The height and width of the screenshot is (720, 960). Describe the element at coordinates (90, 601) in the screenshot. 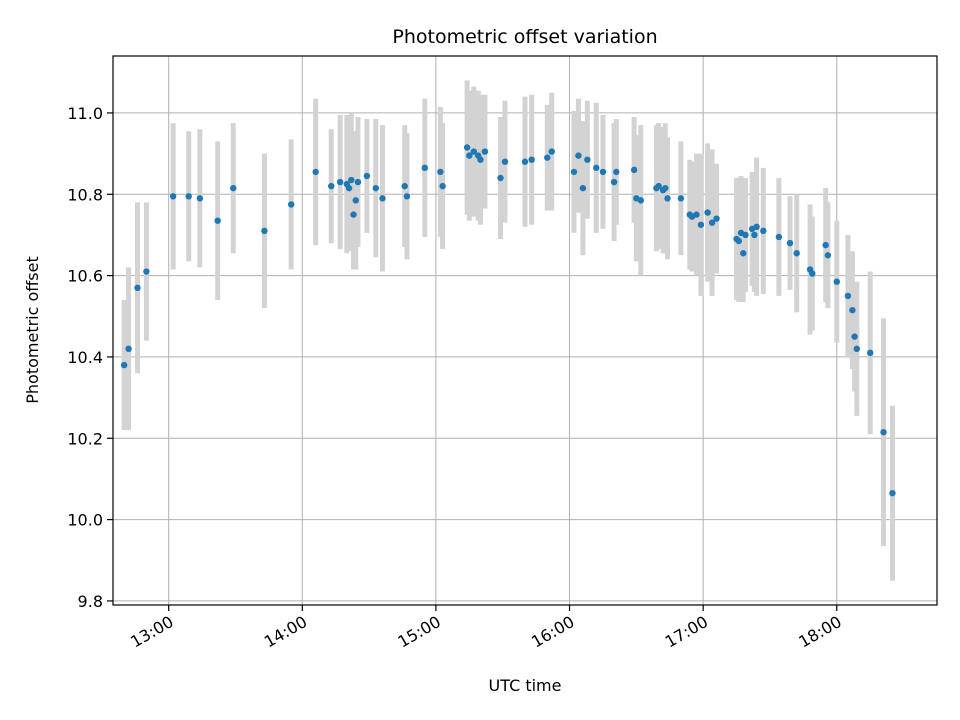

I see `y-tick-label: 9.8` at that location.